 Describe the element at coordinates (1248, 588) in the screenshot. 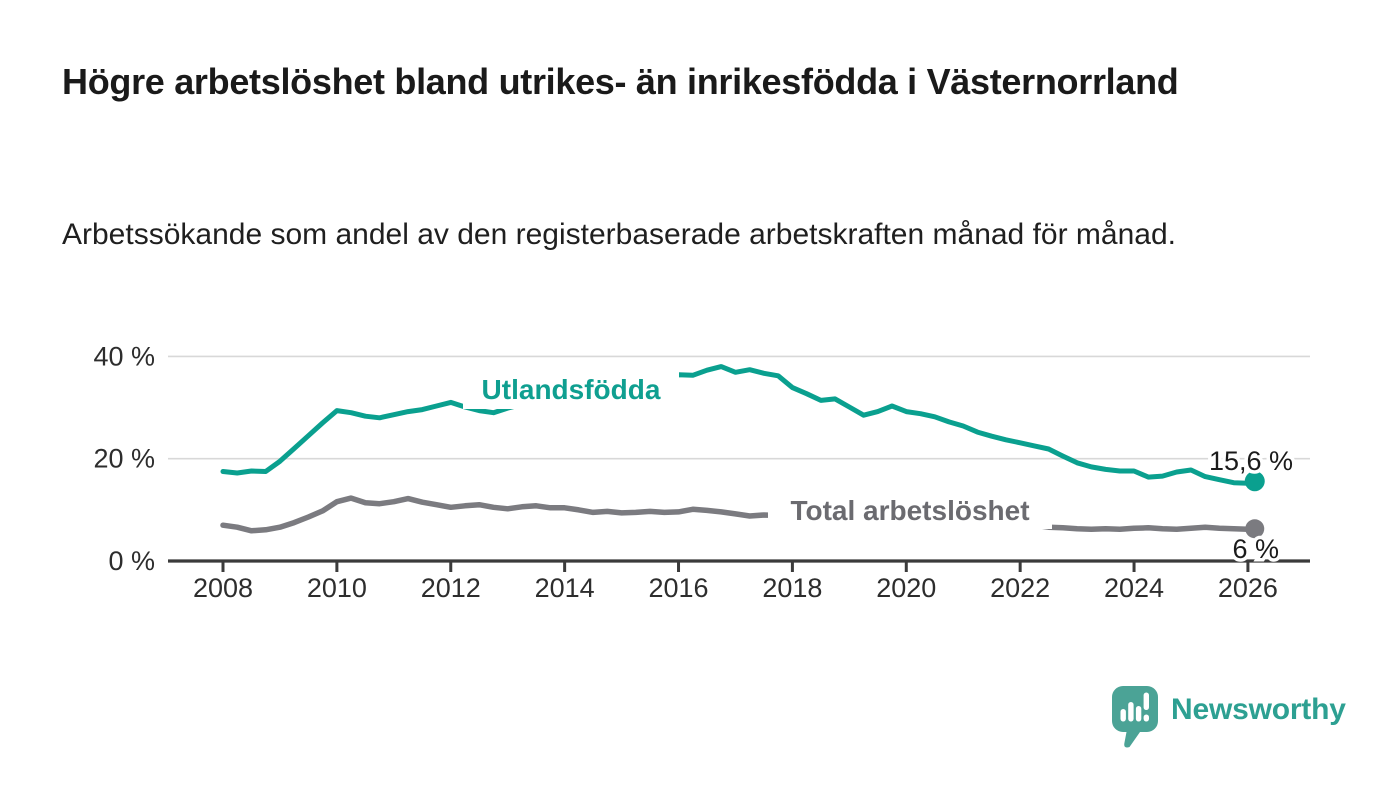

I see `x-tick-label-2026: 2026` at that location.